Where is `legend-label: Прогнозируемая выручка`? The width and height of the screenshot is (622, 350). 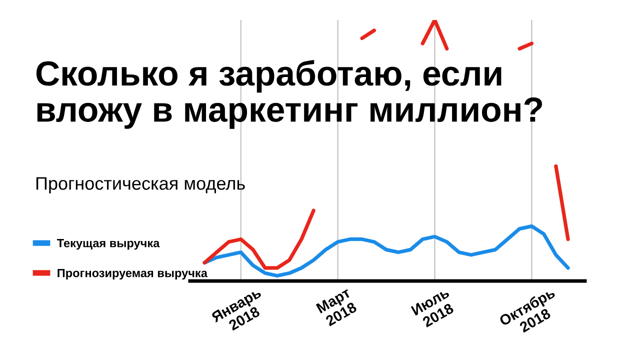 legend-label: Прогнозируемая выручка is located at coordinates (133, 274).